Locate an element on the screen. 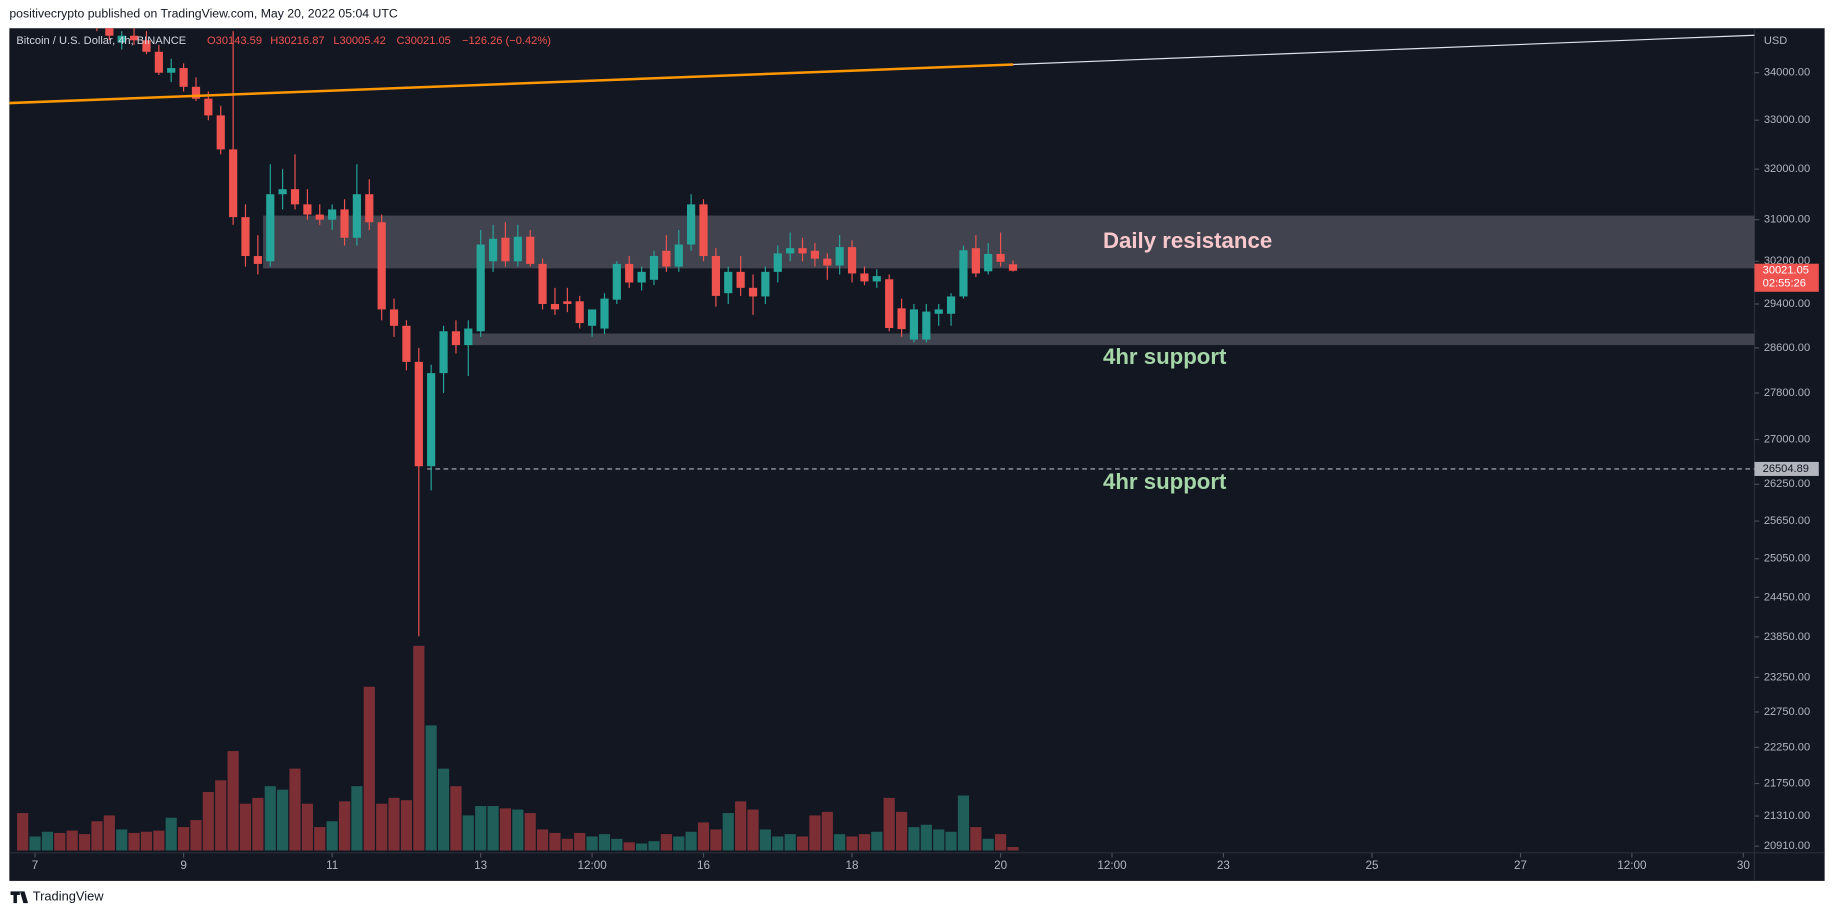 This screenshot has height=915, width=1834. x-tick-label: 9 is located at coordinates (183, 865).